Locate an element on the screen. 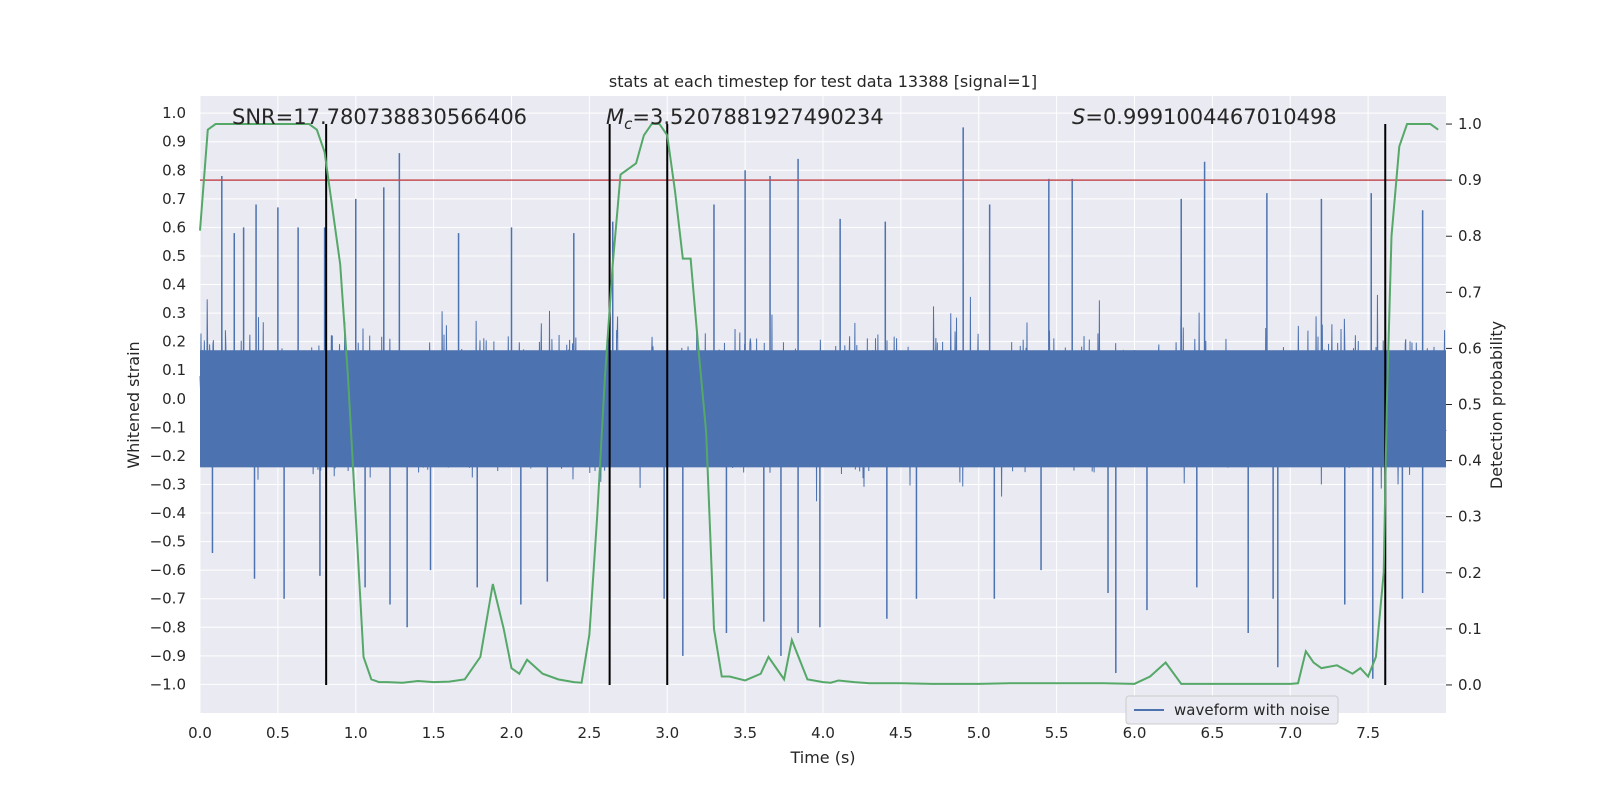 This screenshot has width=1600, height=800. x-tick-label: 1.0 is located at coordinates (356, 733).